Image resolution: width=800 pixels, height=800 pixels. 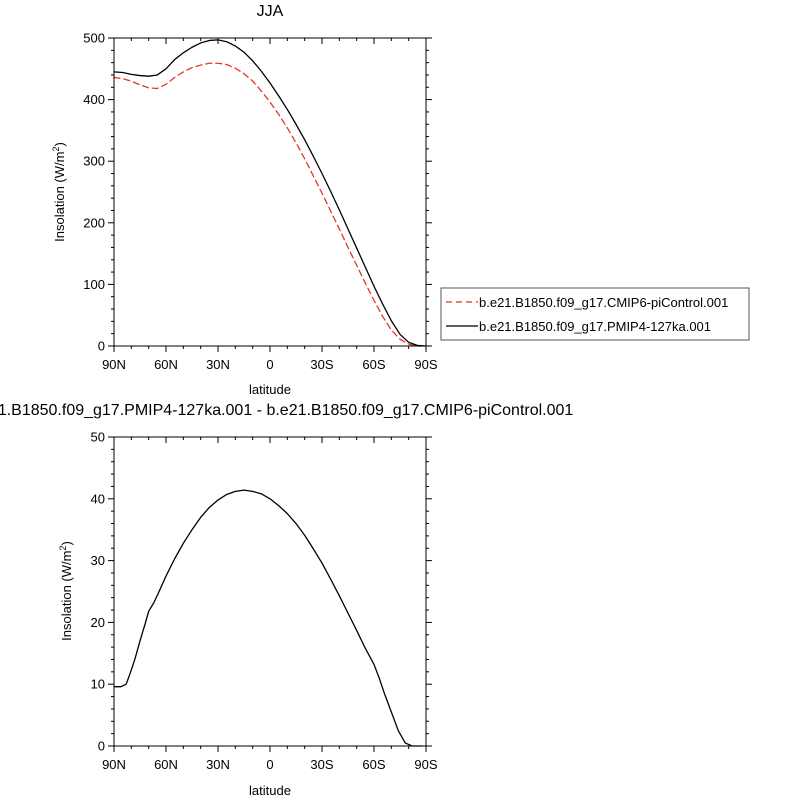 What do you see at coordinates (94, 161) in the screenshot?
I see `y-tick-label: 300` at bounding box center [94, 161].